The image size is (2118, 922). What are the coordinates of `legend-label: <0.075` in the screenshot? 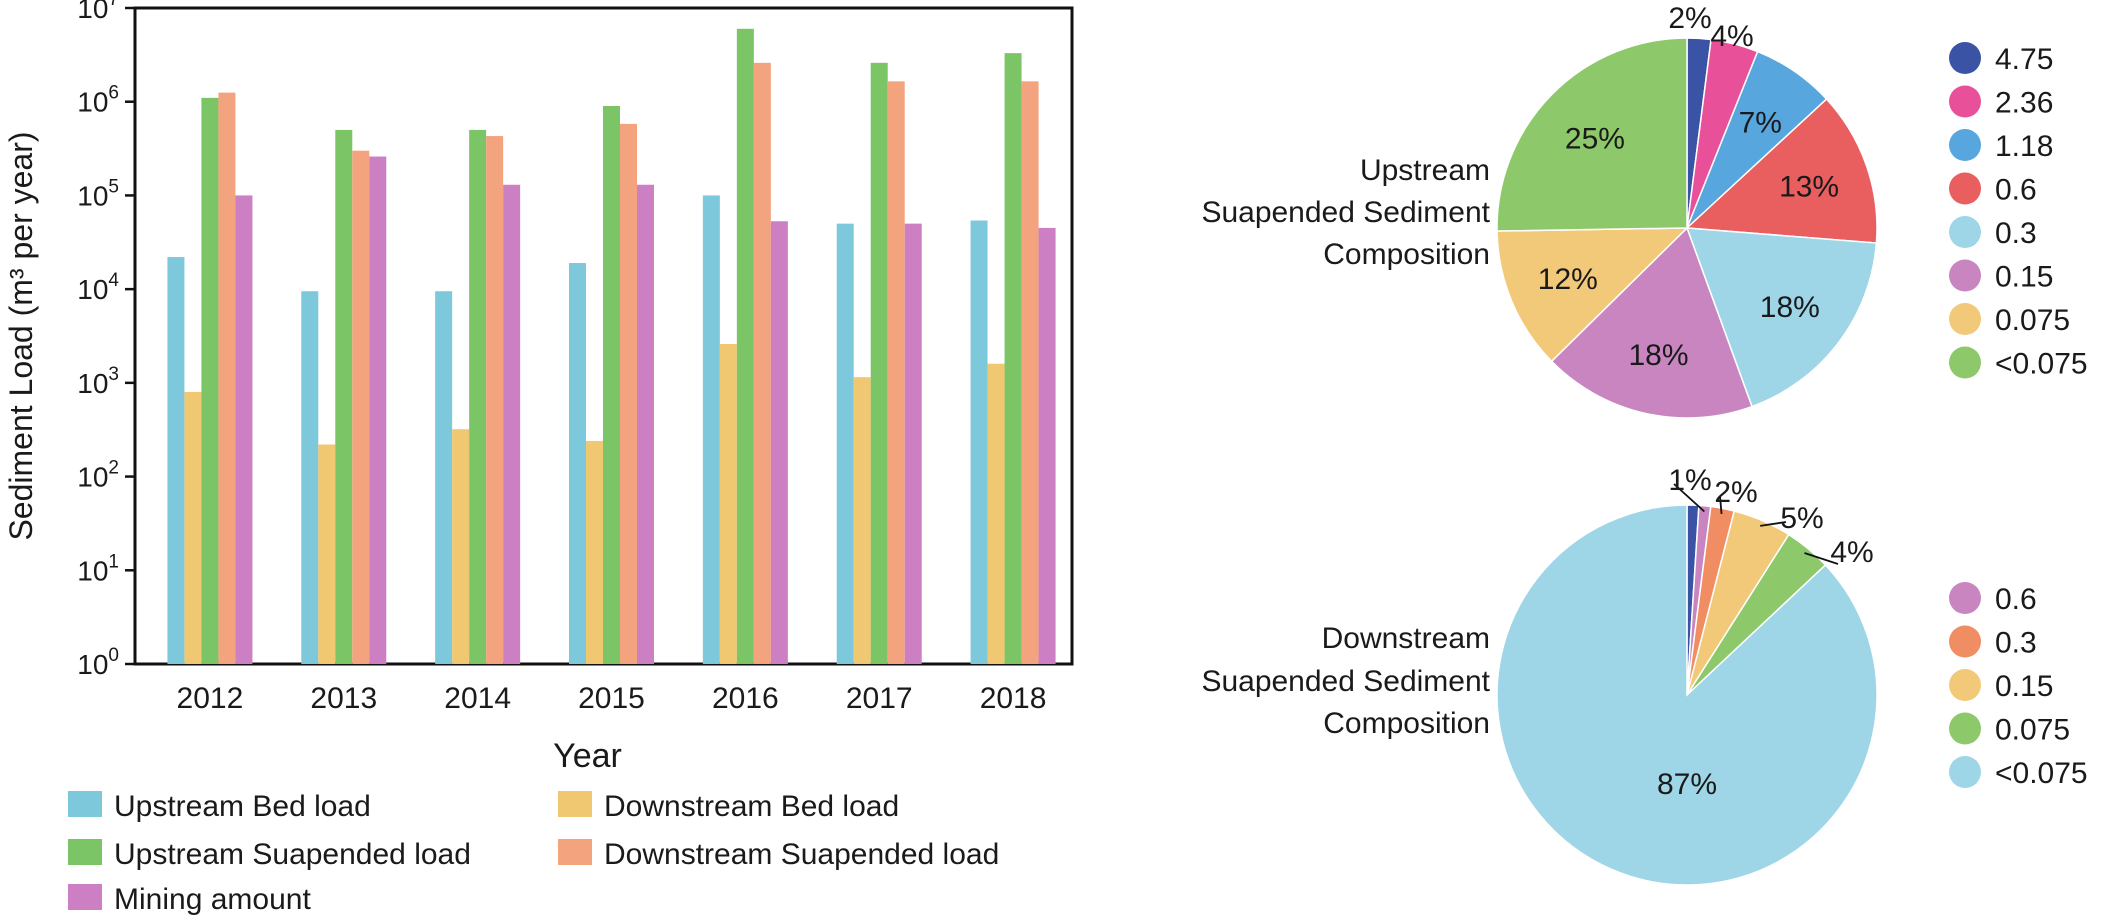 It's located at (2041, 364).